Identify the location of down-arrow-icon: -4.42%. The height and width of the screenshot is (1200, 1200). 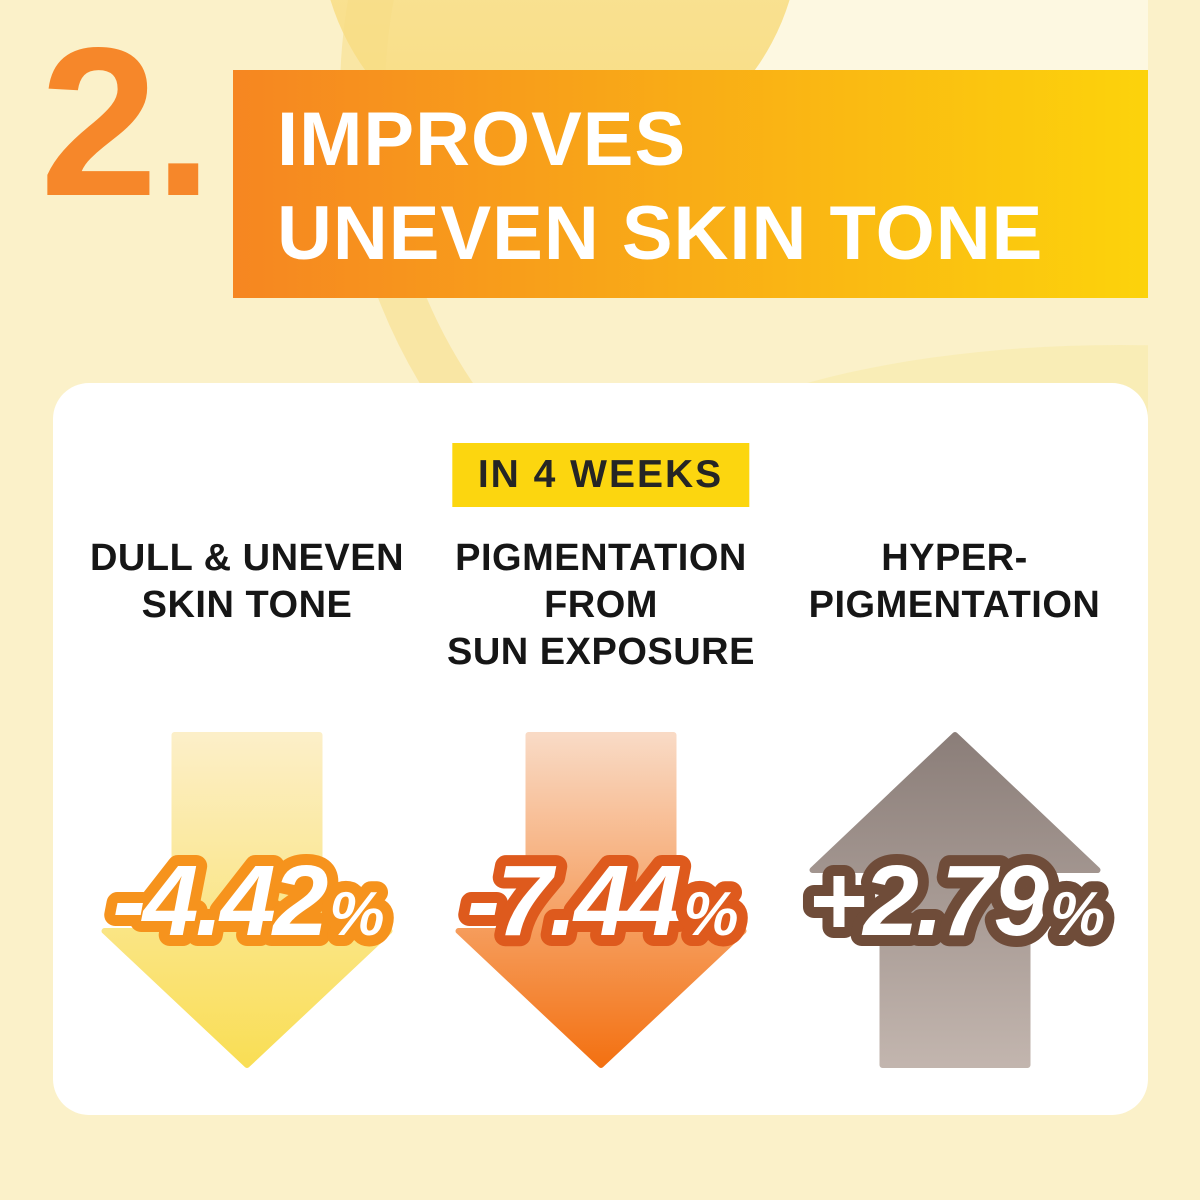
(249, 900).